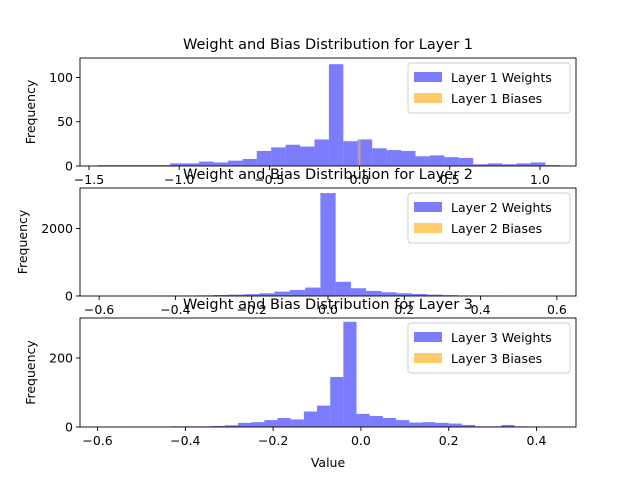 The width and height of the screenshot is (640, 480). Describe the element at coordinates (328, 45) in the screenshot. I see `chart-title: Weight and Bias Distribution for Layer 1` at that location.